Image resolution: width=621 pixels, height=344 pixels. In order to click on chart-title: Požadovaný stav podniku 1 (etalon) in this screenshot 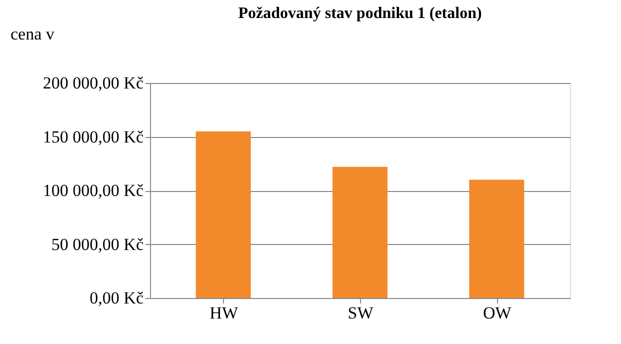, I will do `click(360, 13)`.